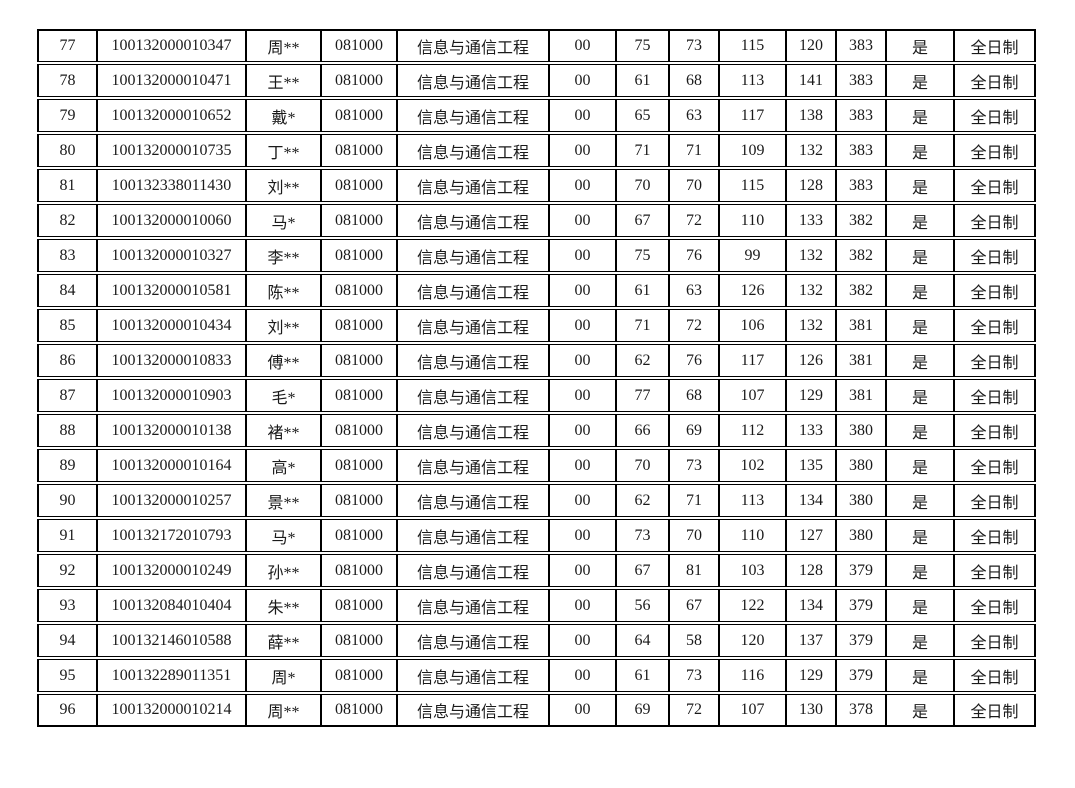 Image resolution: width=1075 pixels, height=788 pixels. I want to click on row-number-cell: 82, so click(67, 220).